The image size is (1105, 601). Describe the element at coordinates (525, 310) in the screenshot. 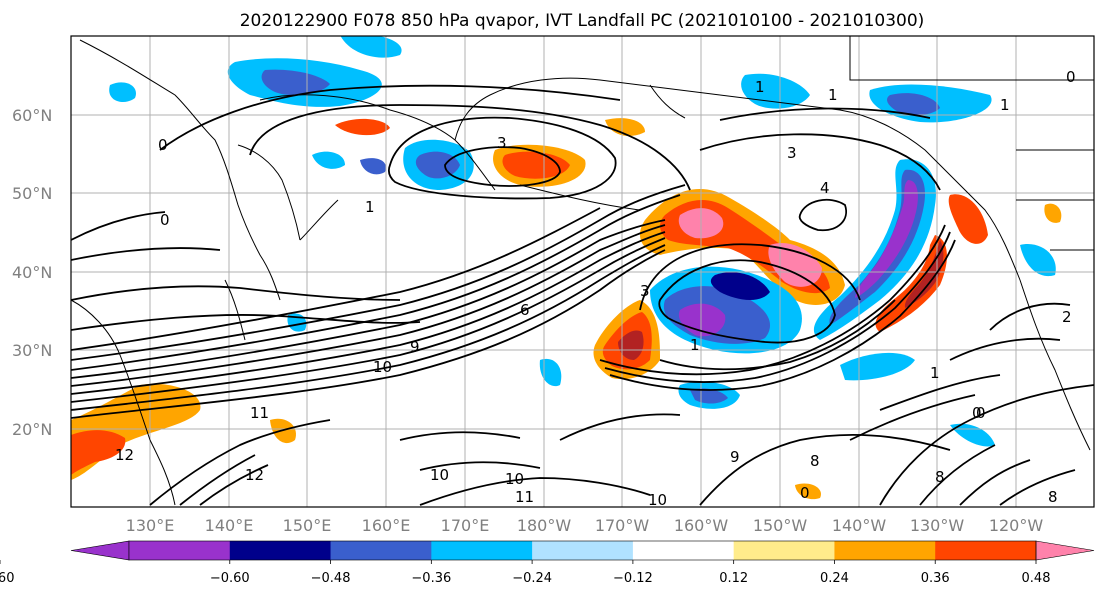

I see `contour-label: 6` at that location.